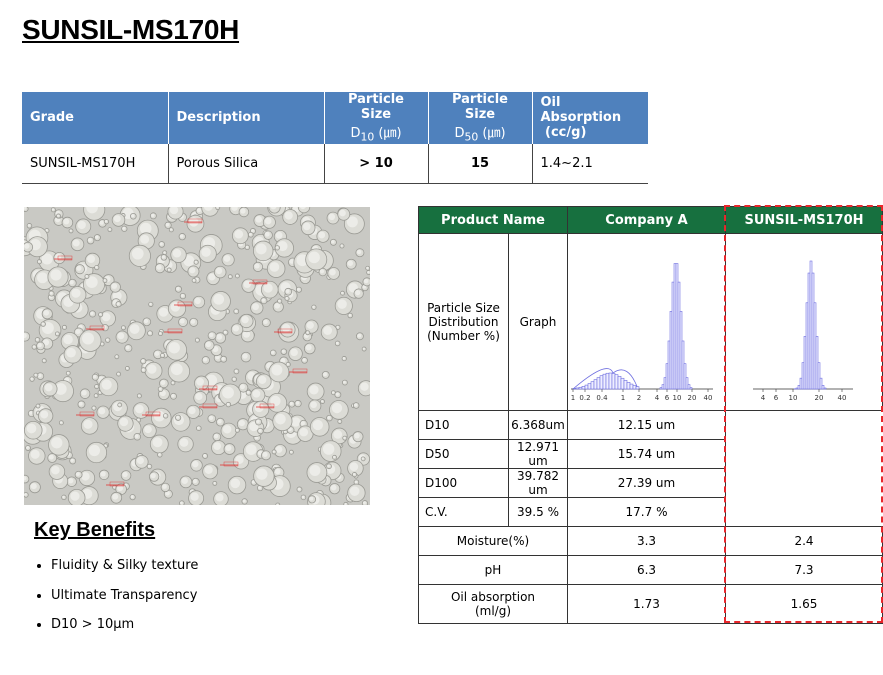 This screenshot has width=883, height=675. Describe the element at coordinates (650, 425) in the screenshot. I see `table-row: D10 6.368um 12.15 um` at that location.